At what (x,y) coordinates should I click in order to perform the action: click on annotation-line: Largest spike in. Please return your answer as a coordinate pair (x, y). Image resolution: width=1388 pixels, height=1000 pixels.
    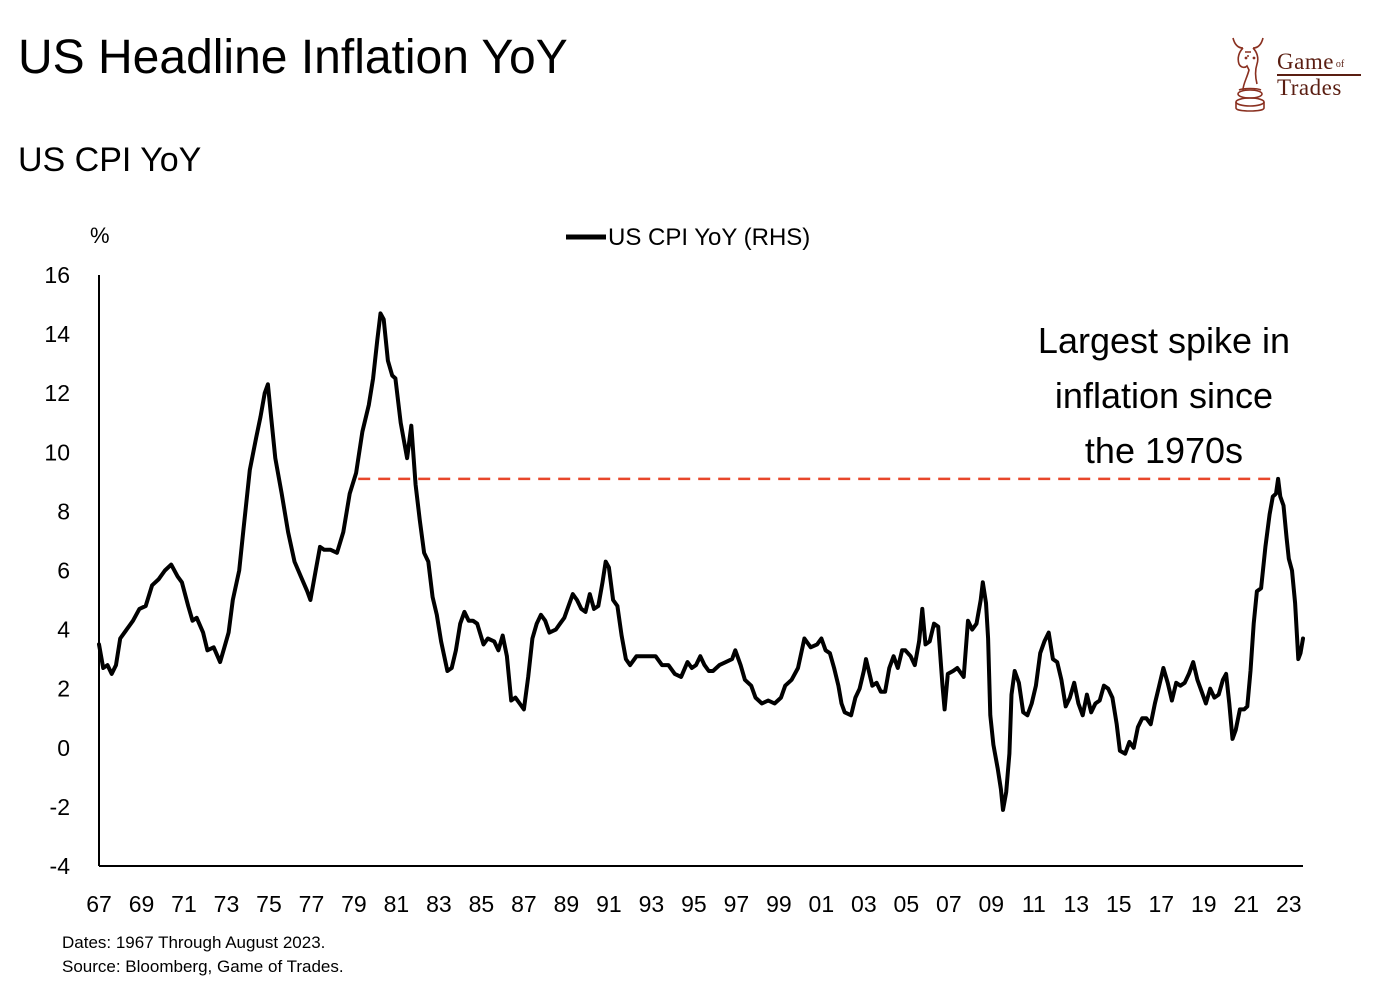
    Looking at the image, I should click on (1164, 340).